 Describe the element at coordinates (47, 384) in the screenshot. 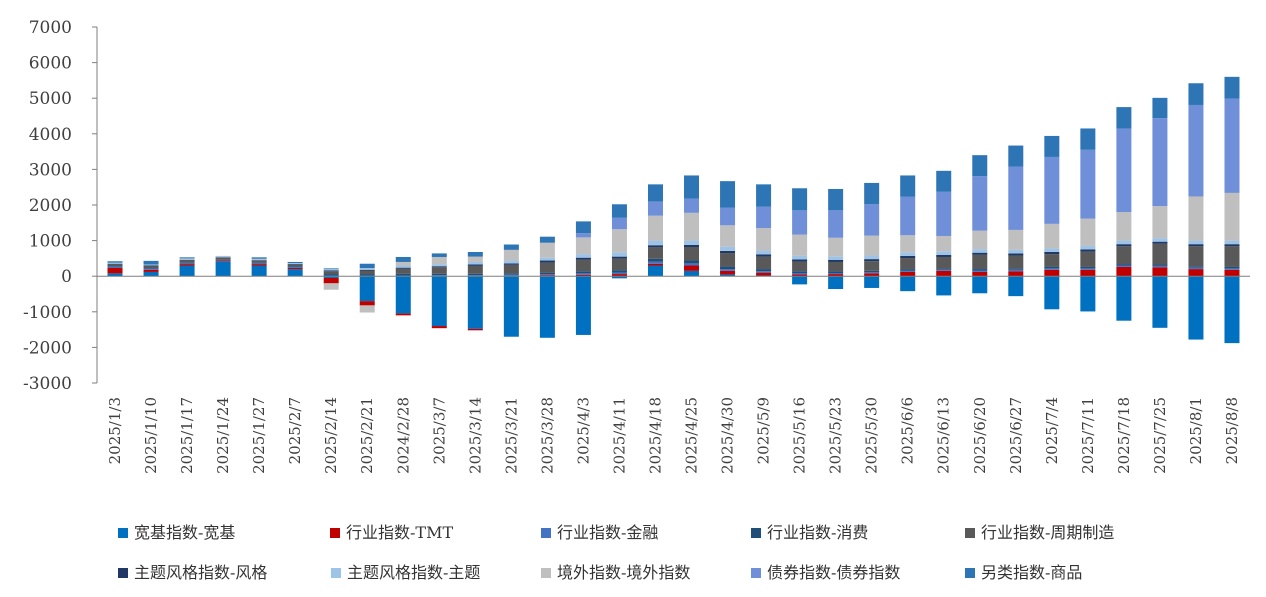

I see `y-tick-label: -3000` at that location.